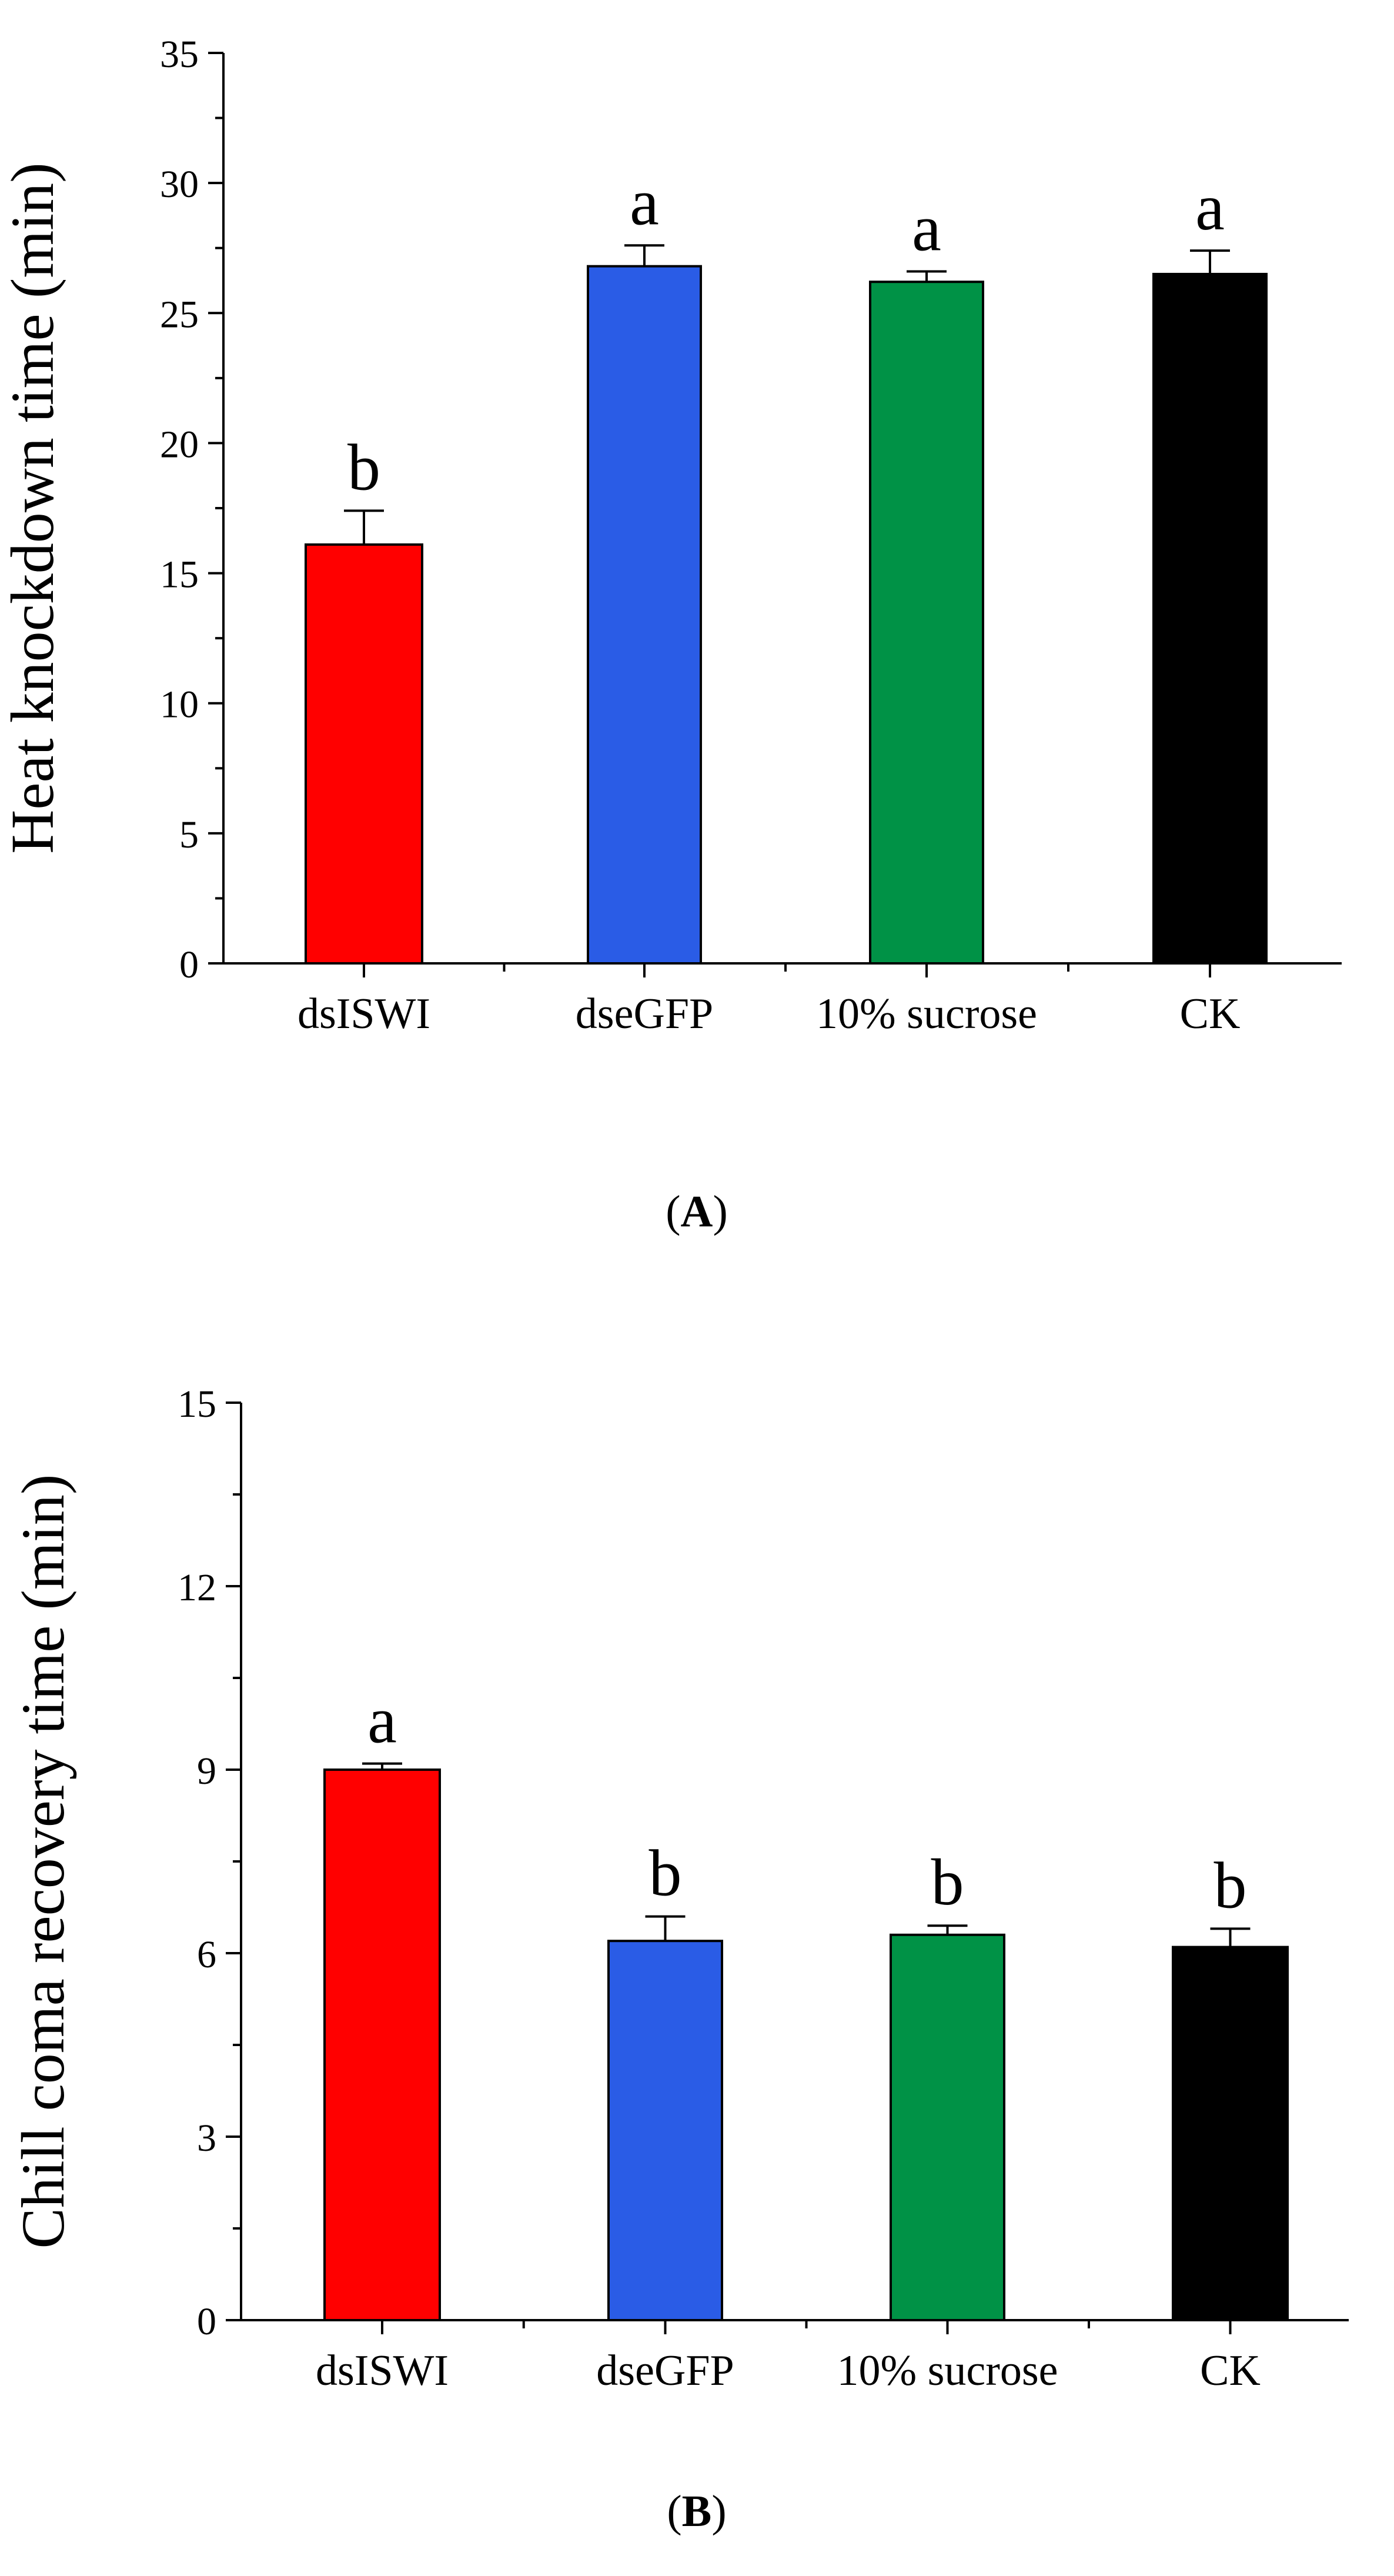 The width and height of the screenshot is (1394, 2576). I want to click on caption-letter: B, so click(697, 2511).